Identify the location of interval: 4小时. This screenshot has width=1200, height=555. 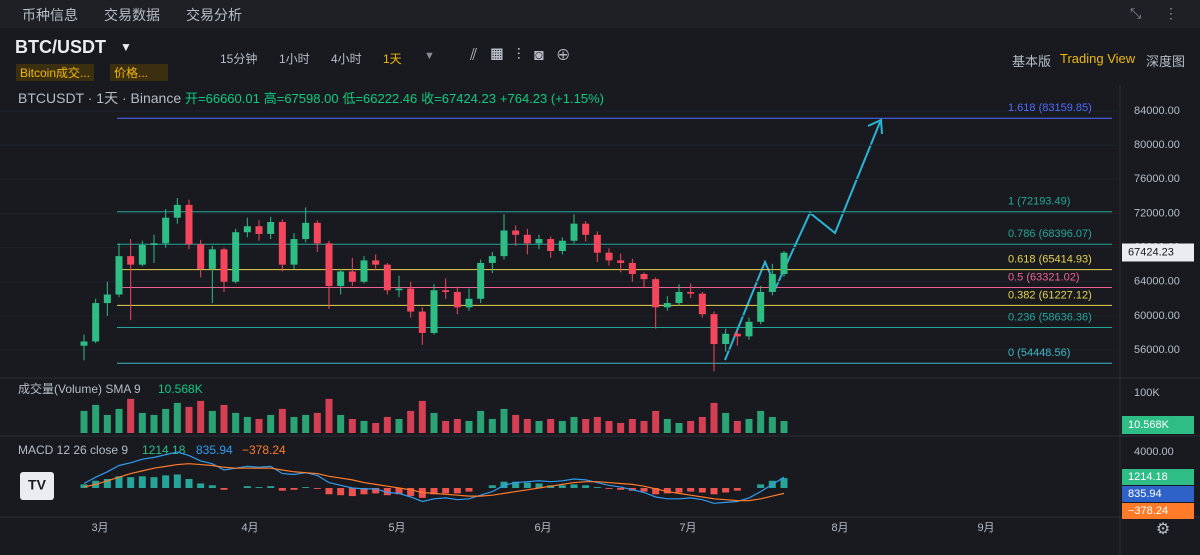
(346, 59).